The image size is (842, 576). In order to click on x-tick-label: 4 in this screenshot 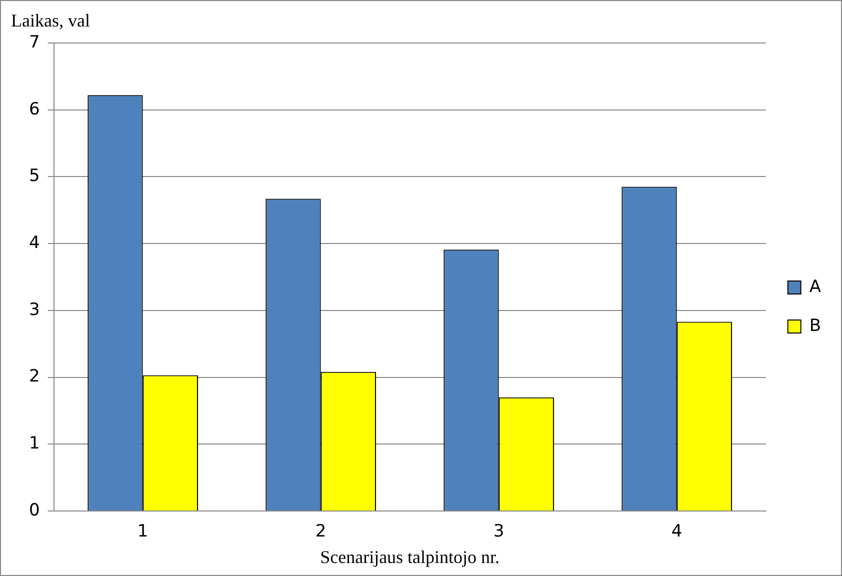, I will do `click(676, 532)`.